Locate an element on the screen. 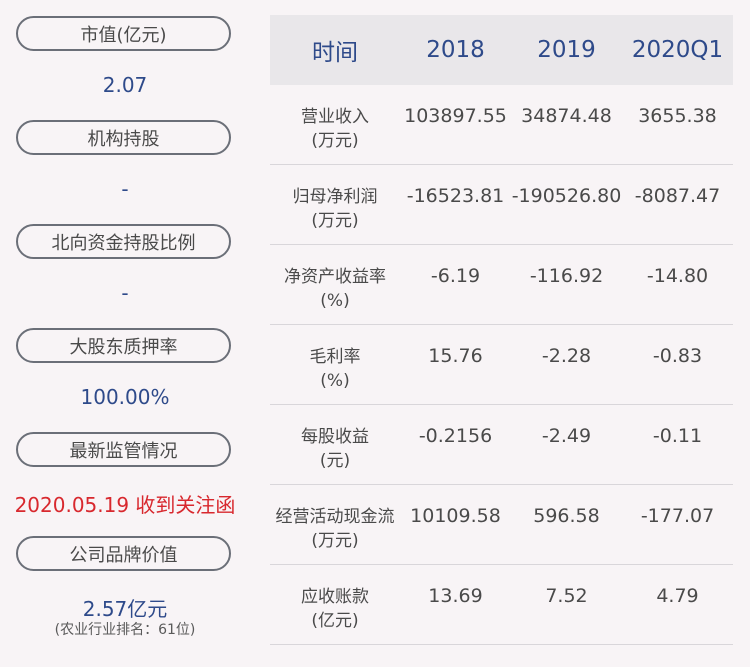 This screenshot has width=750, height=667. row-unit: (亿元) is located at coordinates (335, 621).